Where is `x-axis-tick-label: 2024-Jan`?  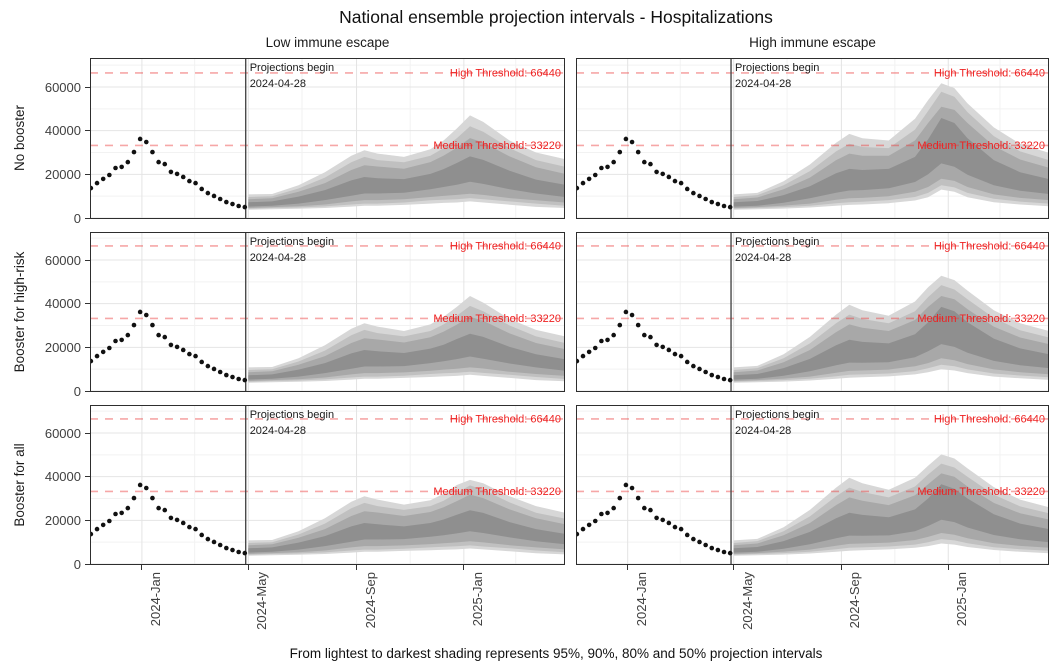 x-axis-tick-label: 2024-Jan is located at coordinates (155, 599).